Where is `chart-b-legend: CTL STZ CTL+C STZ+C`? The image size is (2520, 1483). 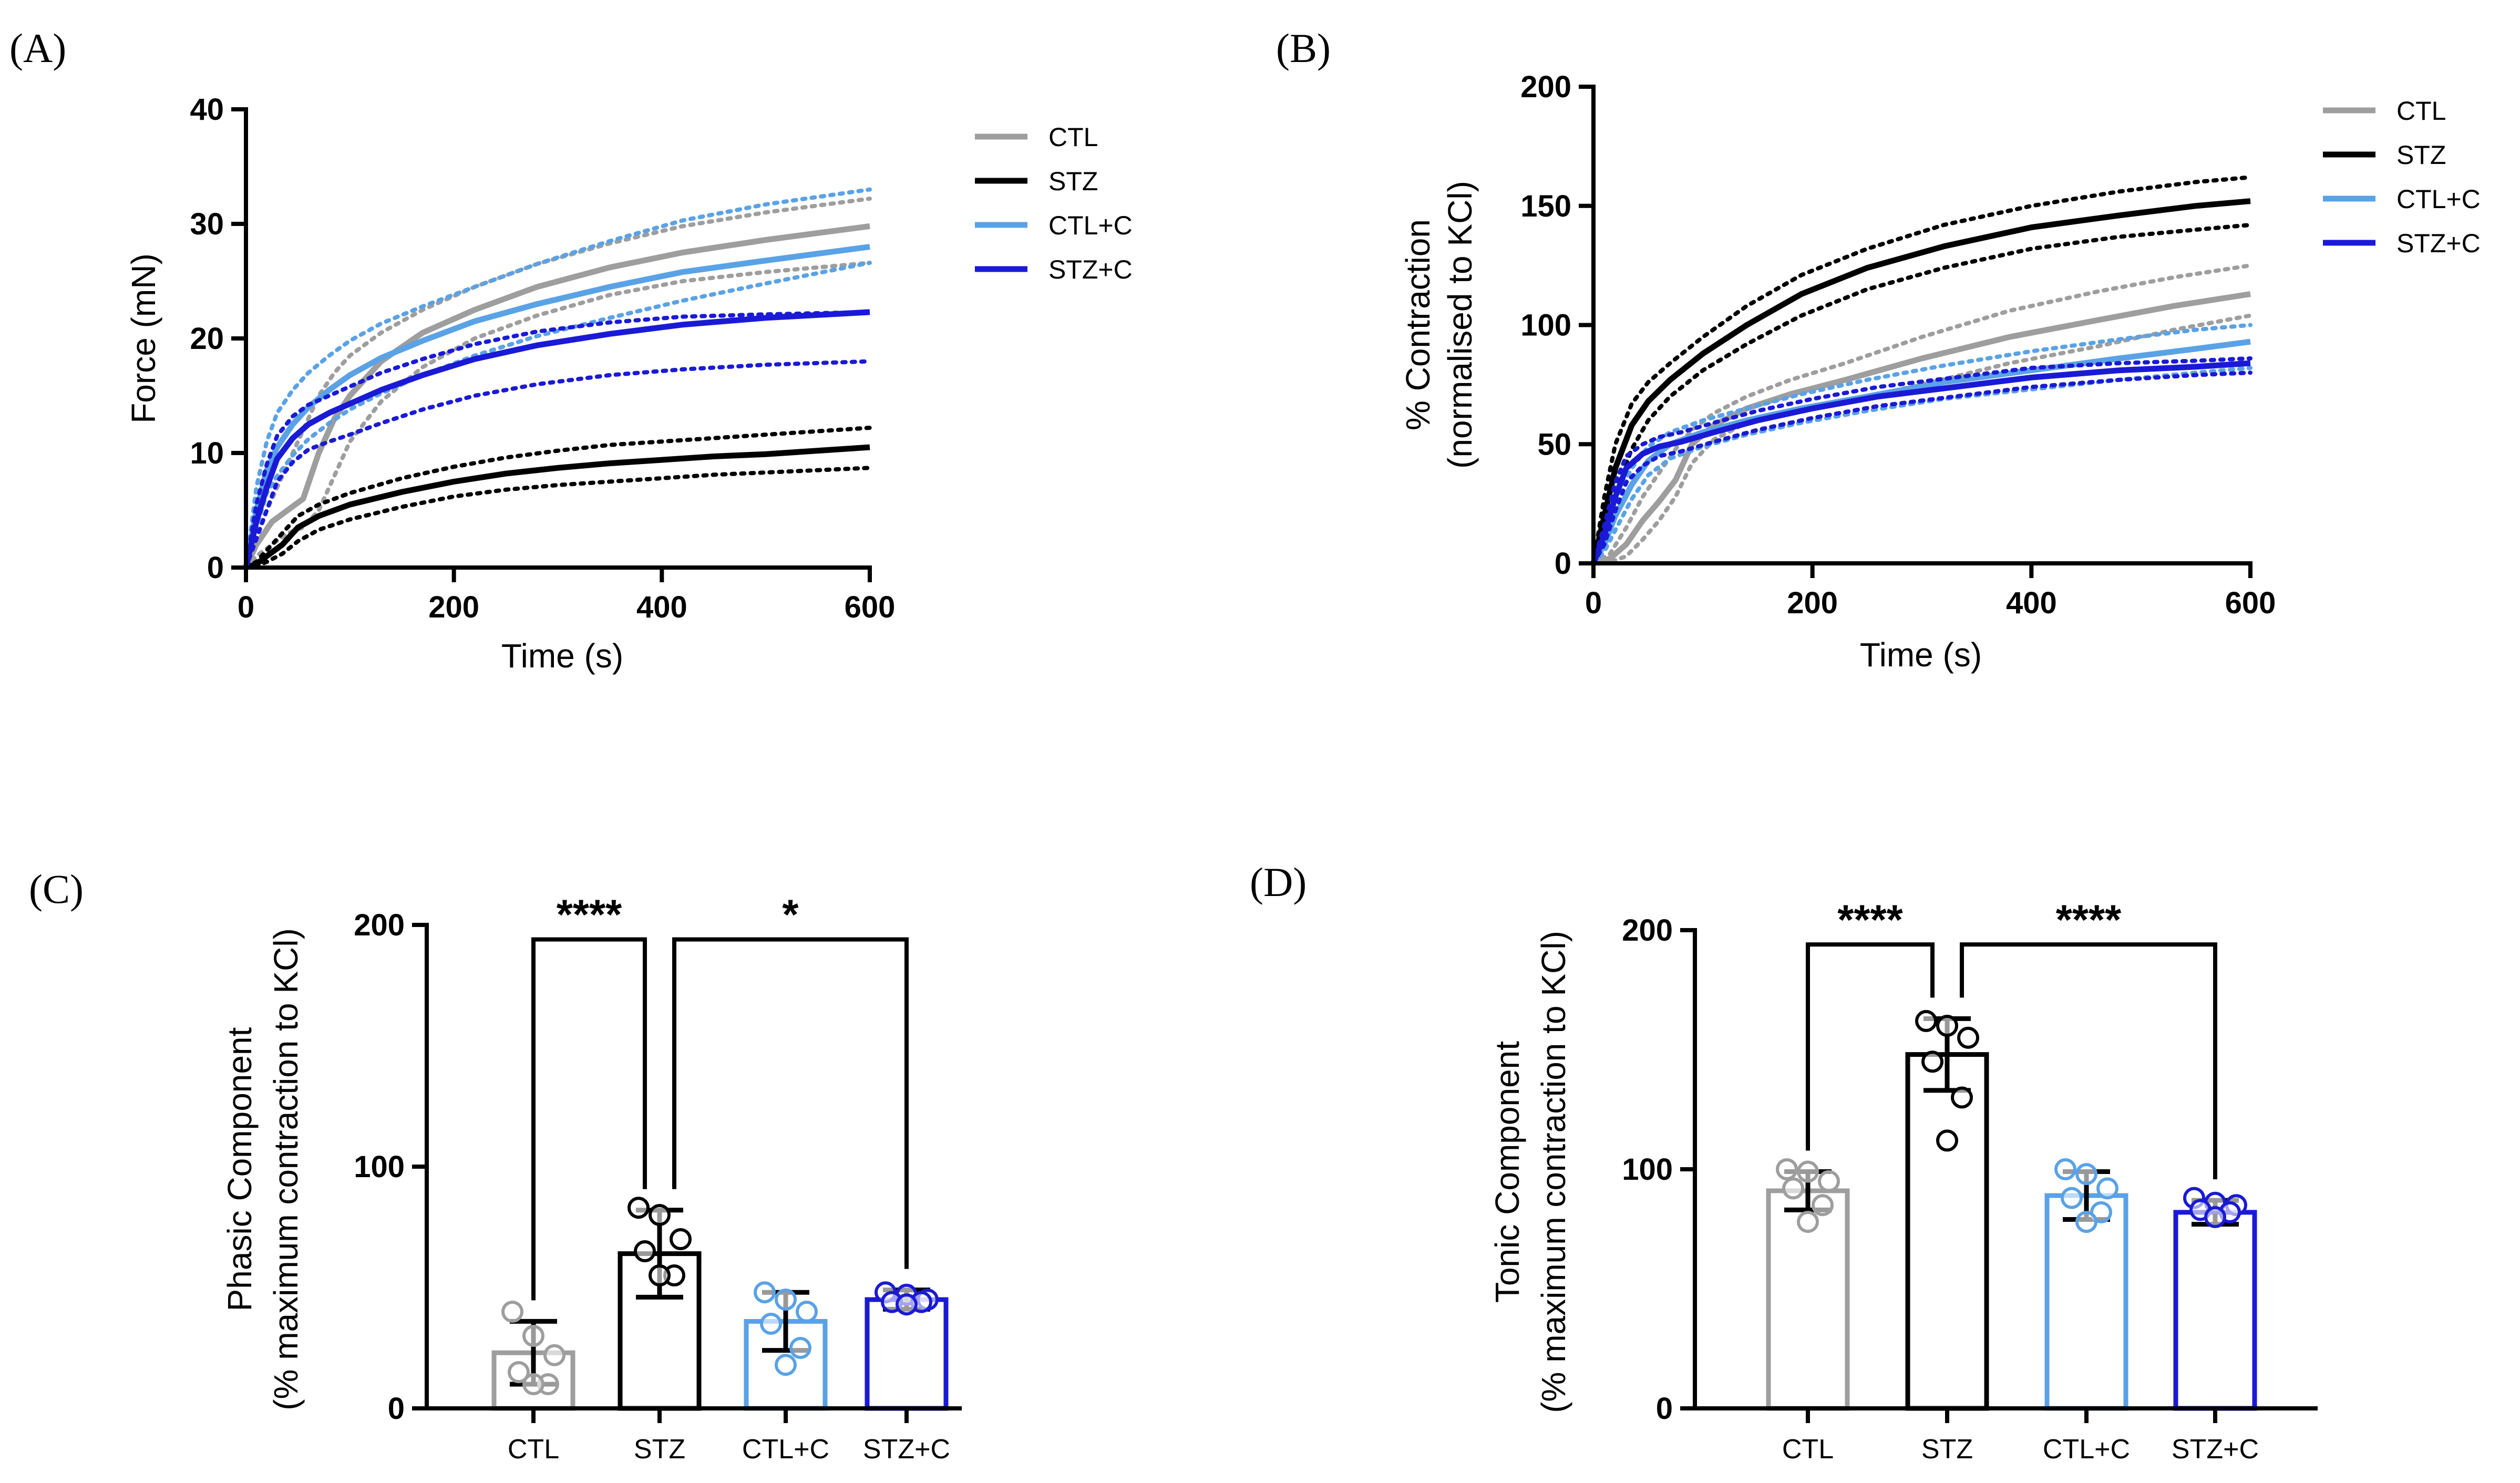
chart-b-legend: CTL STZ CTL+C STZ+C is located at coordinates (2402, 177).